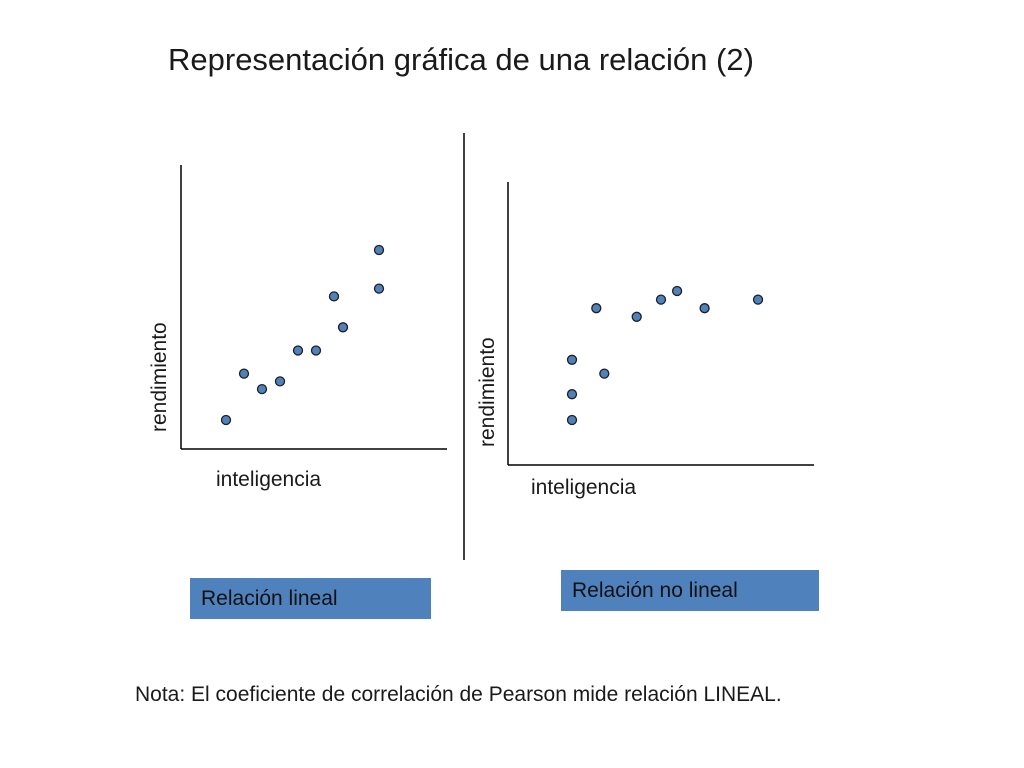  What do you see at coordinates (159, 377) in the screenshot?
I see `left-y-label: rendimiento` at bounding box center [159, 377].